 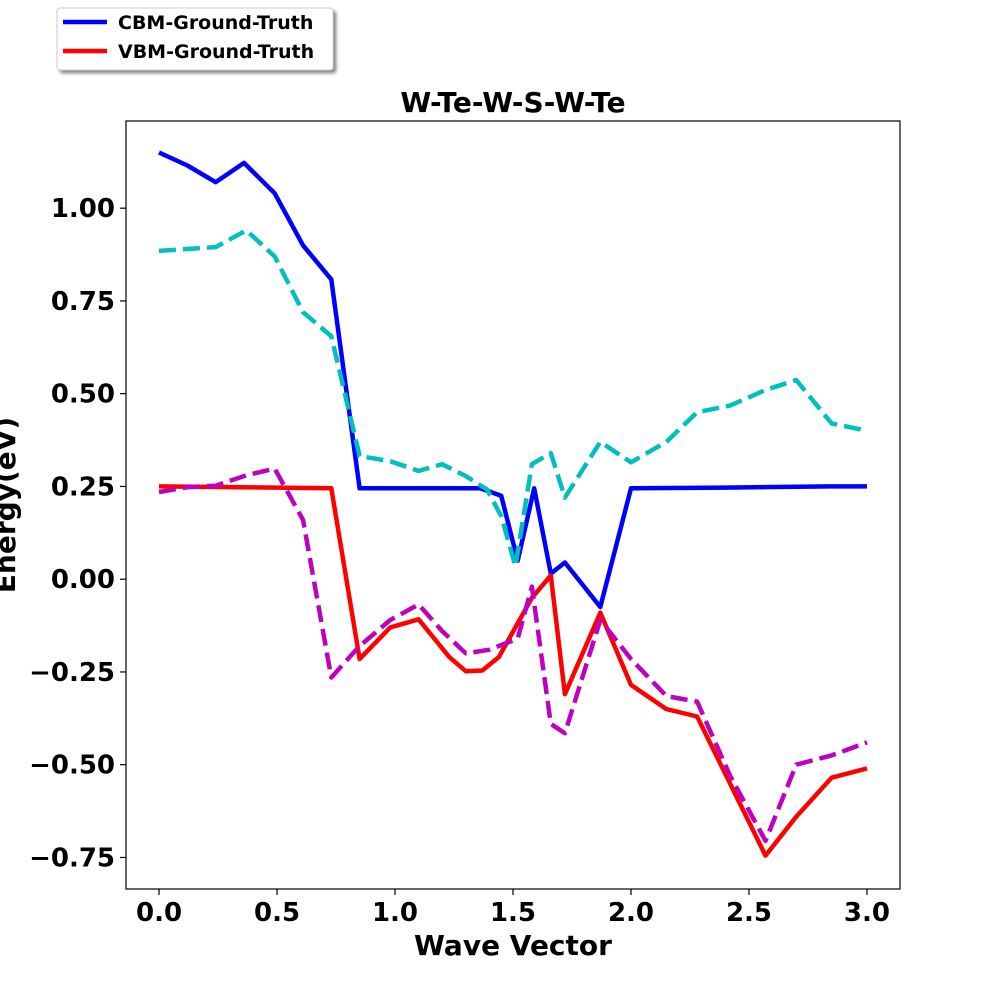 I want to click on x-tick-label: 2.5, so click(x=749, y=913).